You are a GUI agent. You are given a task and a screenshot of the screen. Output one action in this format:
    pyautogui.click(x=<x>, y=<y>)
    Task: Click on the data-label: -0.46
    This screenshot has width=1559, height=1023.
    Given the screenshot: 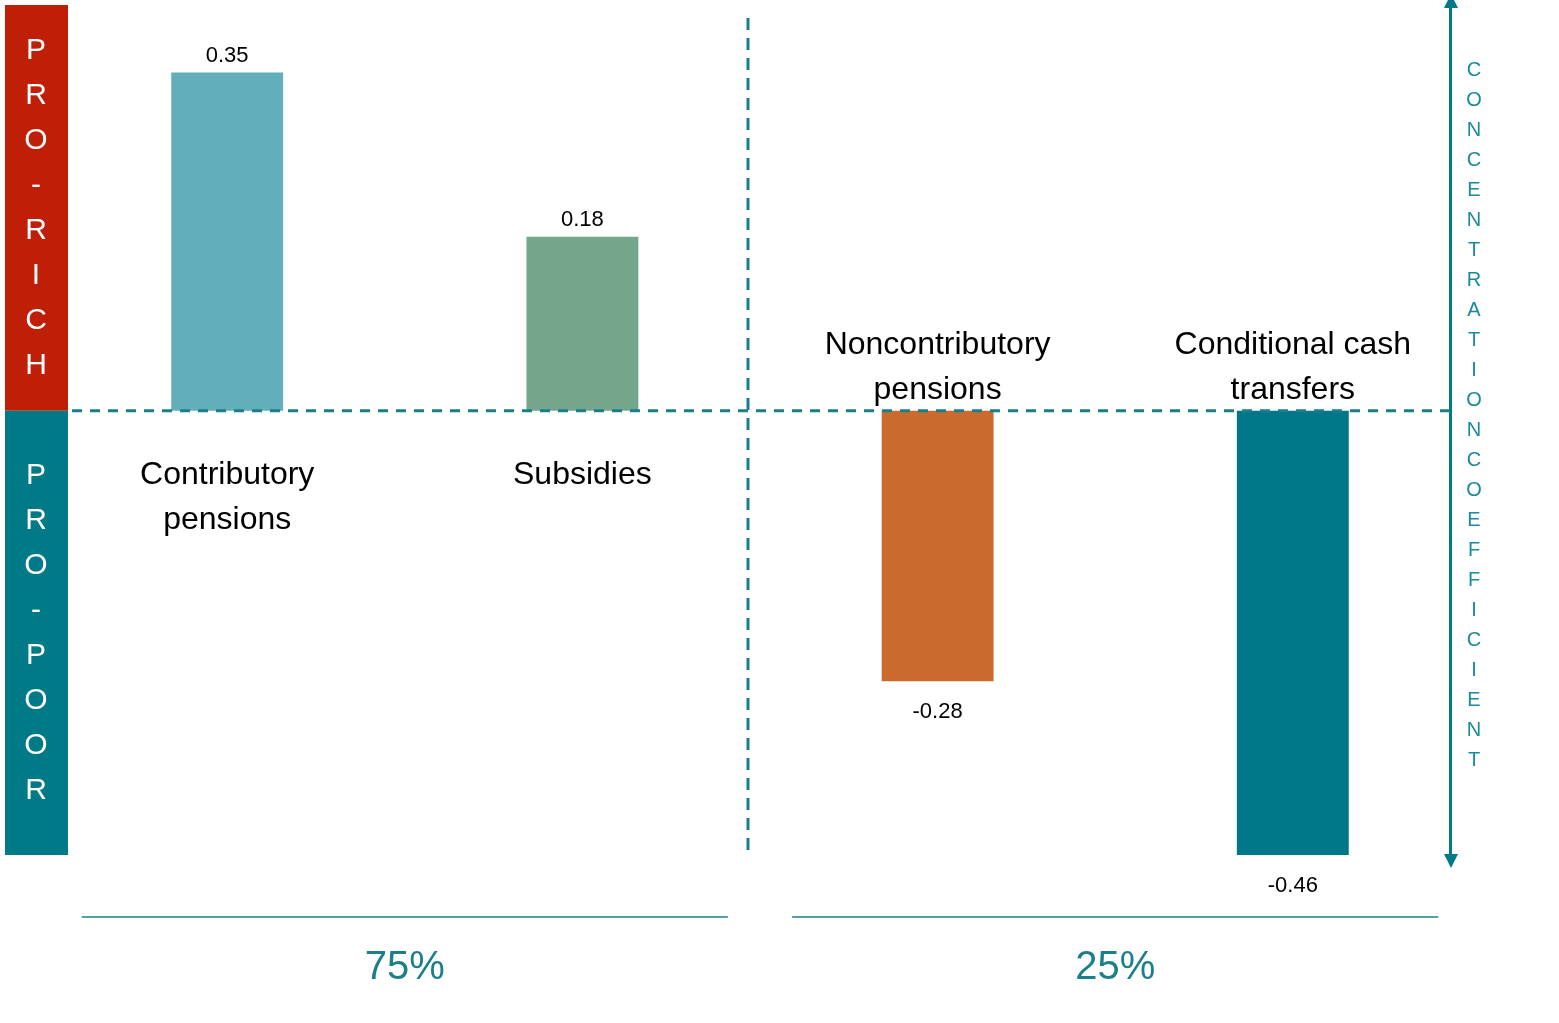 What is the action you would take?
    pyautogui.click(x=1292, y=884)
    